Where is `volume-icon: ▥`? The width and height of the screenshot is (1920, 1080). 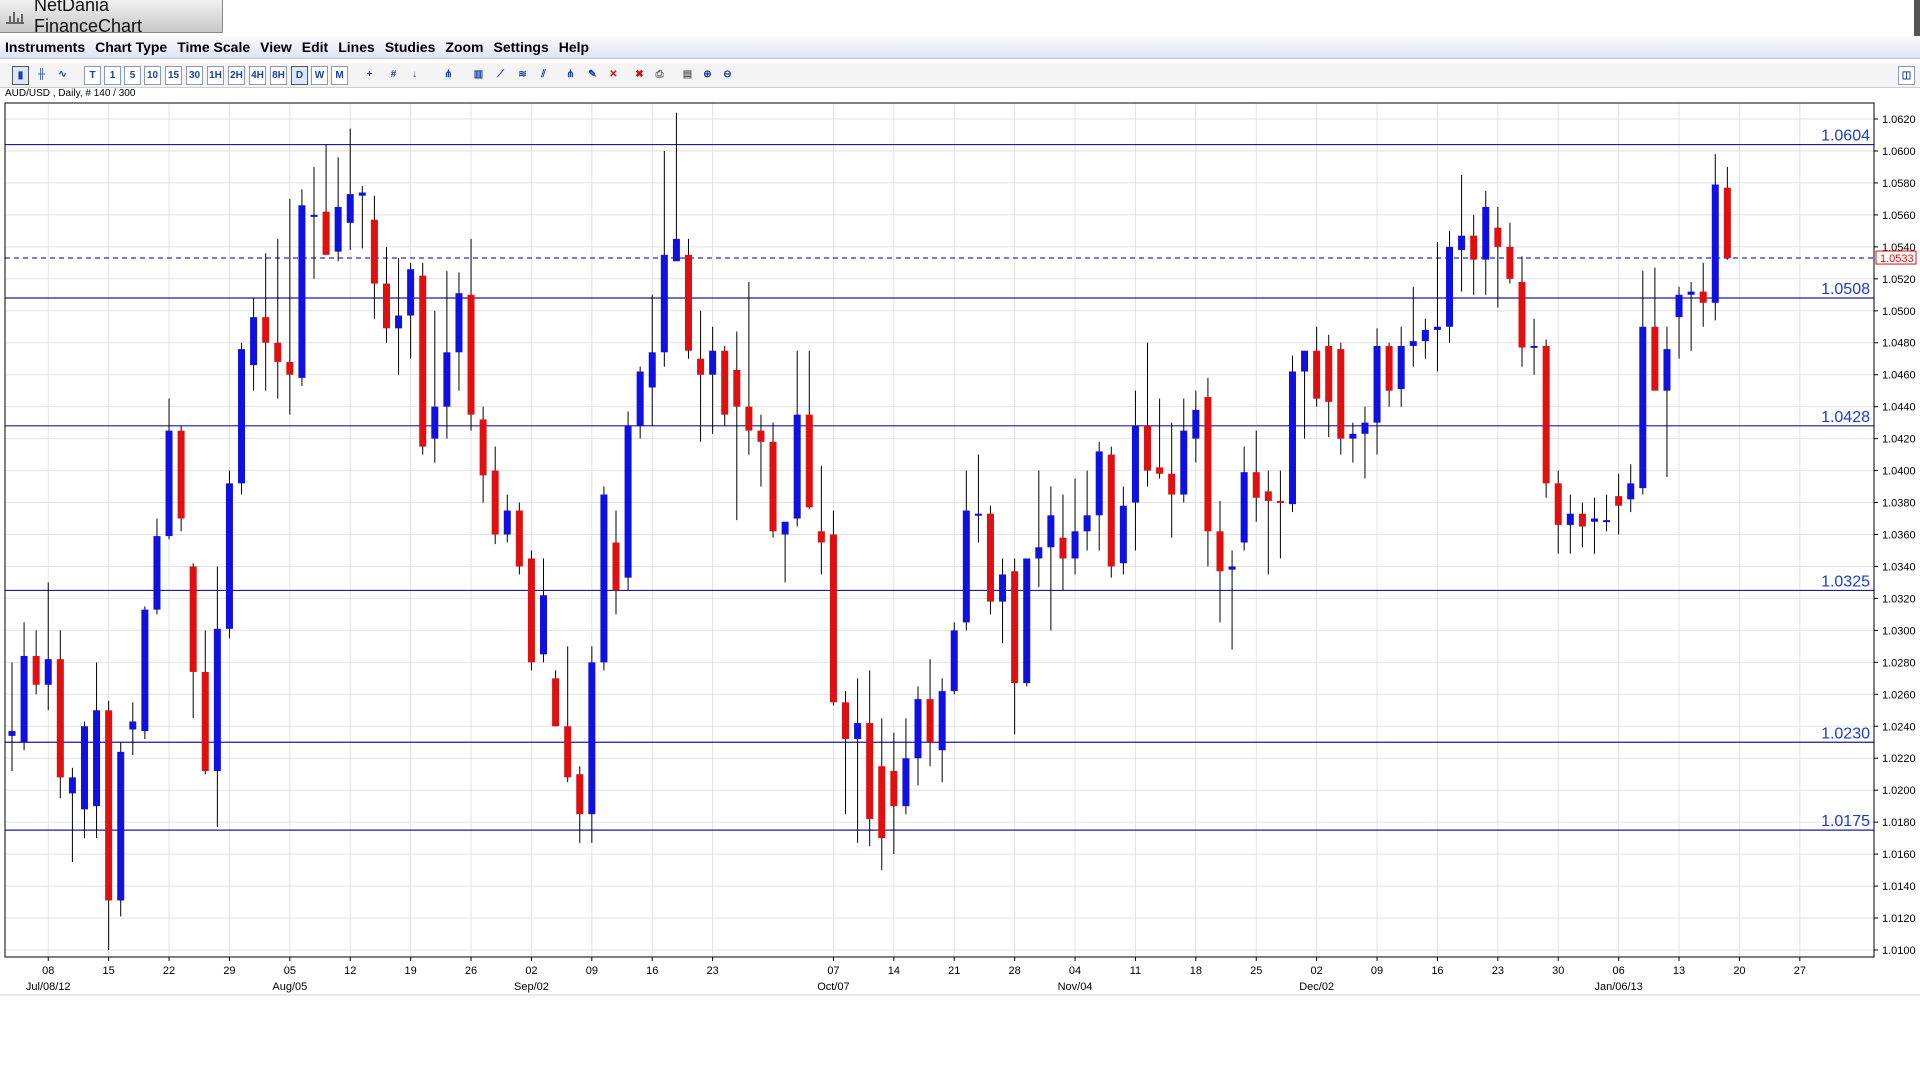 volume-icon: ▥ is located at coordinates (478, 74).